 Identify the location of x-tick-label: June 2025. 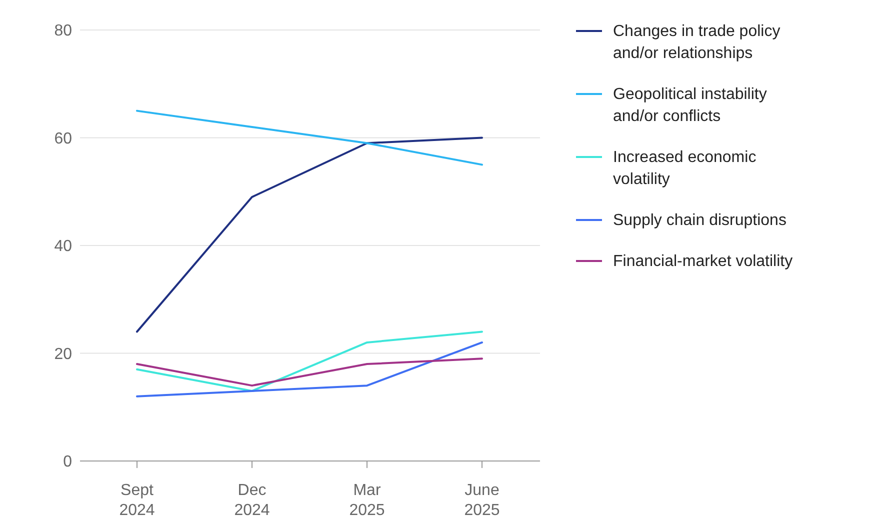
(482, 500).